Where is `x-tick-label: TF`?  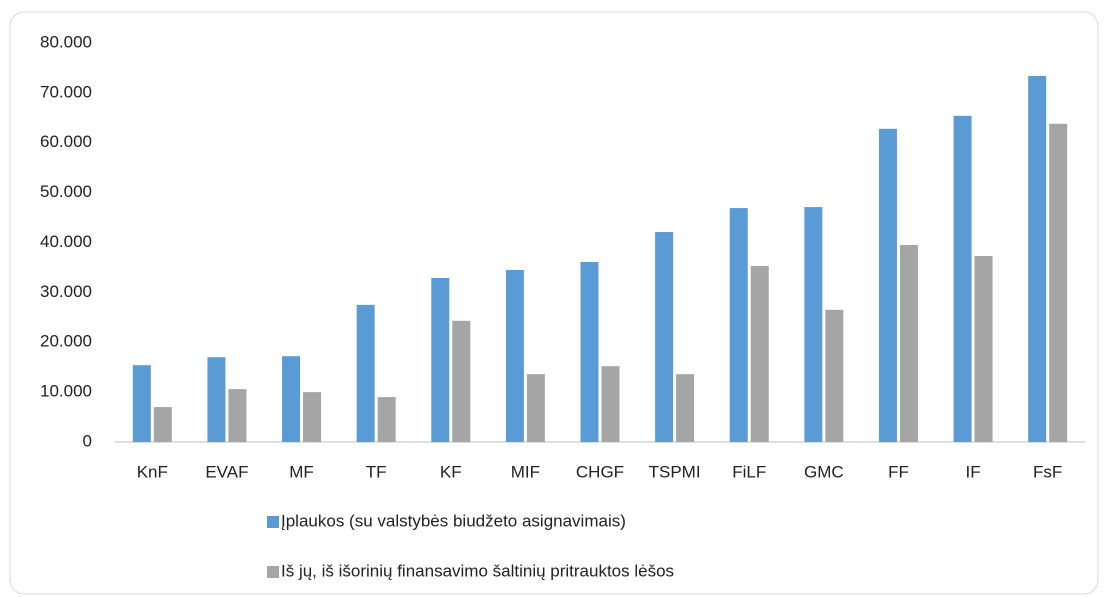
x-tick-label: TF is located at coordinates (376, 471).